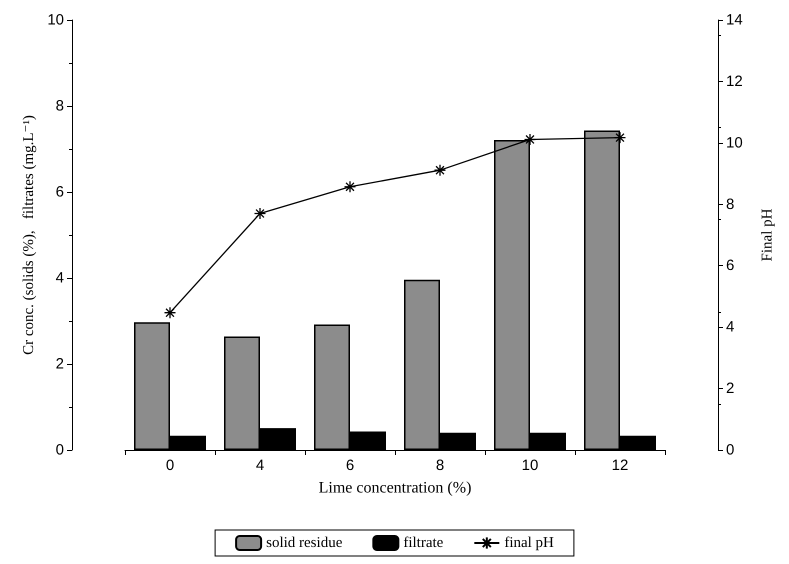 The width and height of the screenshot is (789, 564). Describe the element at coordinates (28, 235) in the screenshot. I see `y-axis-title: Cr conc. (solids (%), filtrates (mg.L⁻¹)` at that location.